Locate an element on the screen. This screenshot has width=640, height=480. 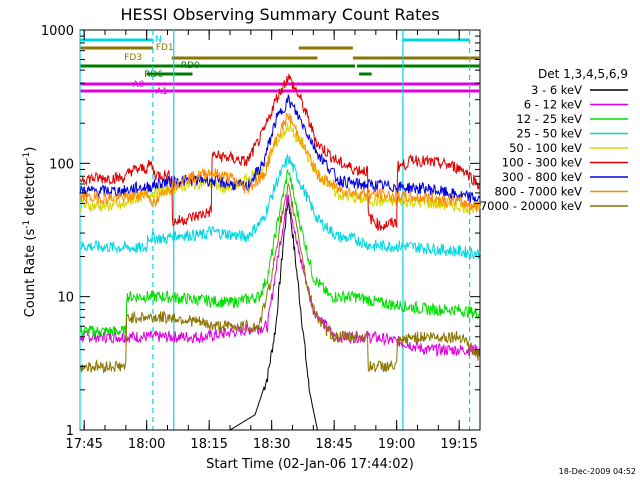
legend-entry-label: 25 - 50 keV is located at coordinates (549, 134).